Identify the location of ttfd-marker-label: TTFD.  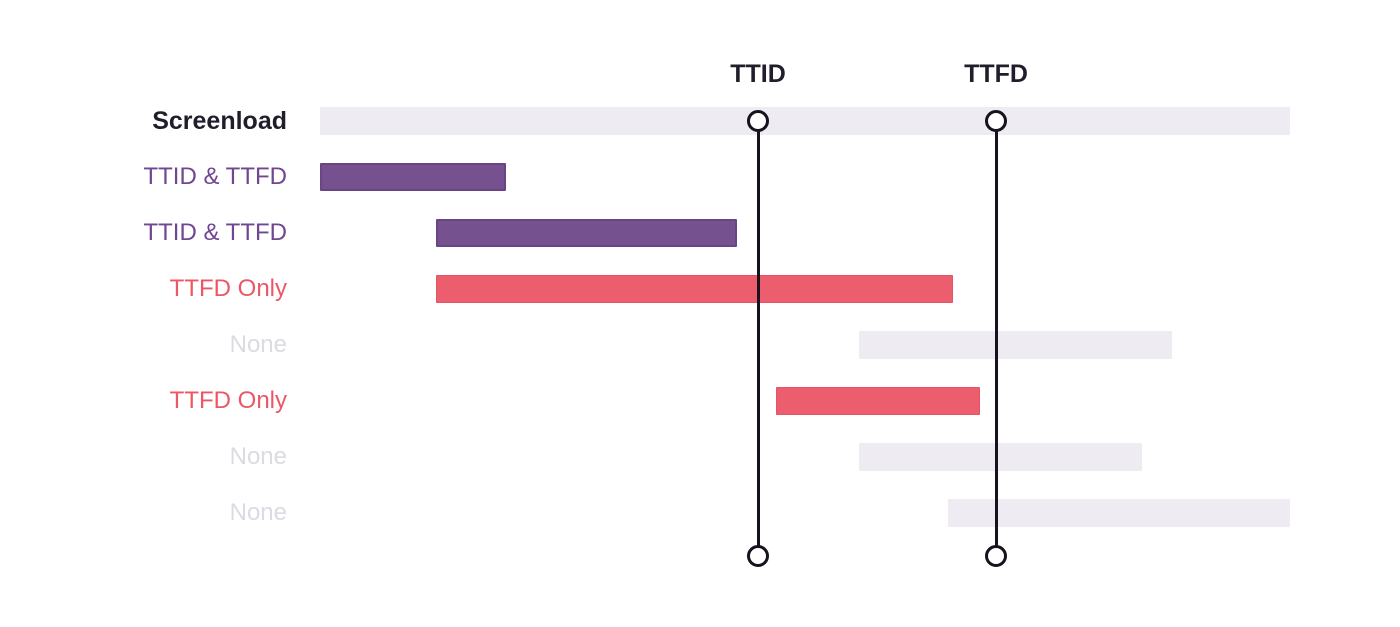
(996, 74).